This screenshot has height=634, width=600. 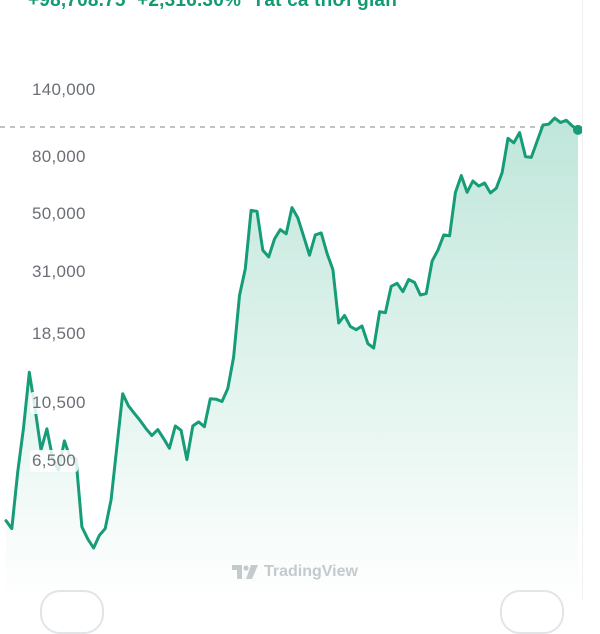 I want to click on range-button-right, so click(x=532, y=612).